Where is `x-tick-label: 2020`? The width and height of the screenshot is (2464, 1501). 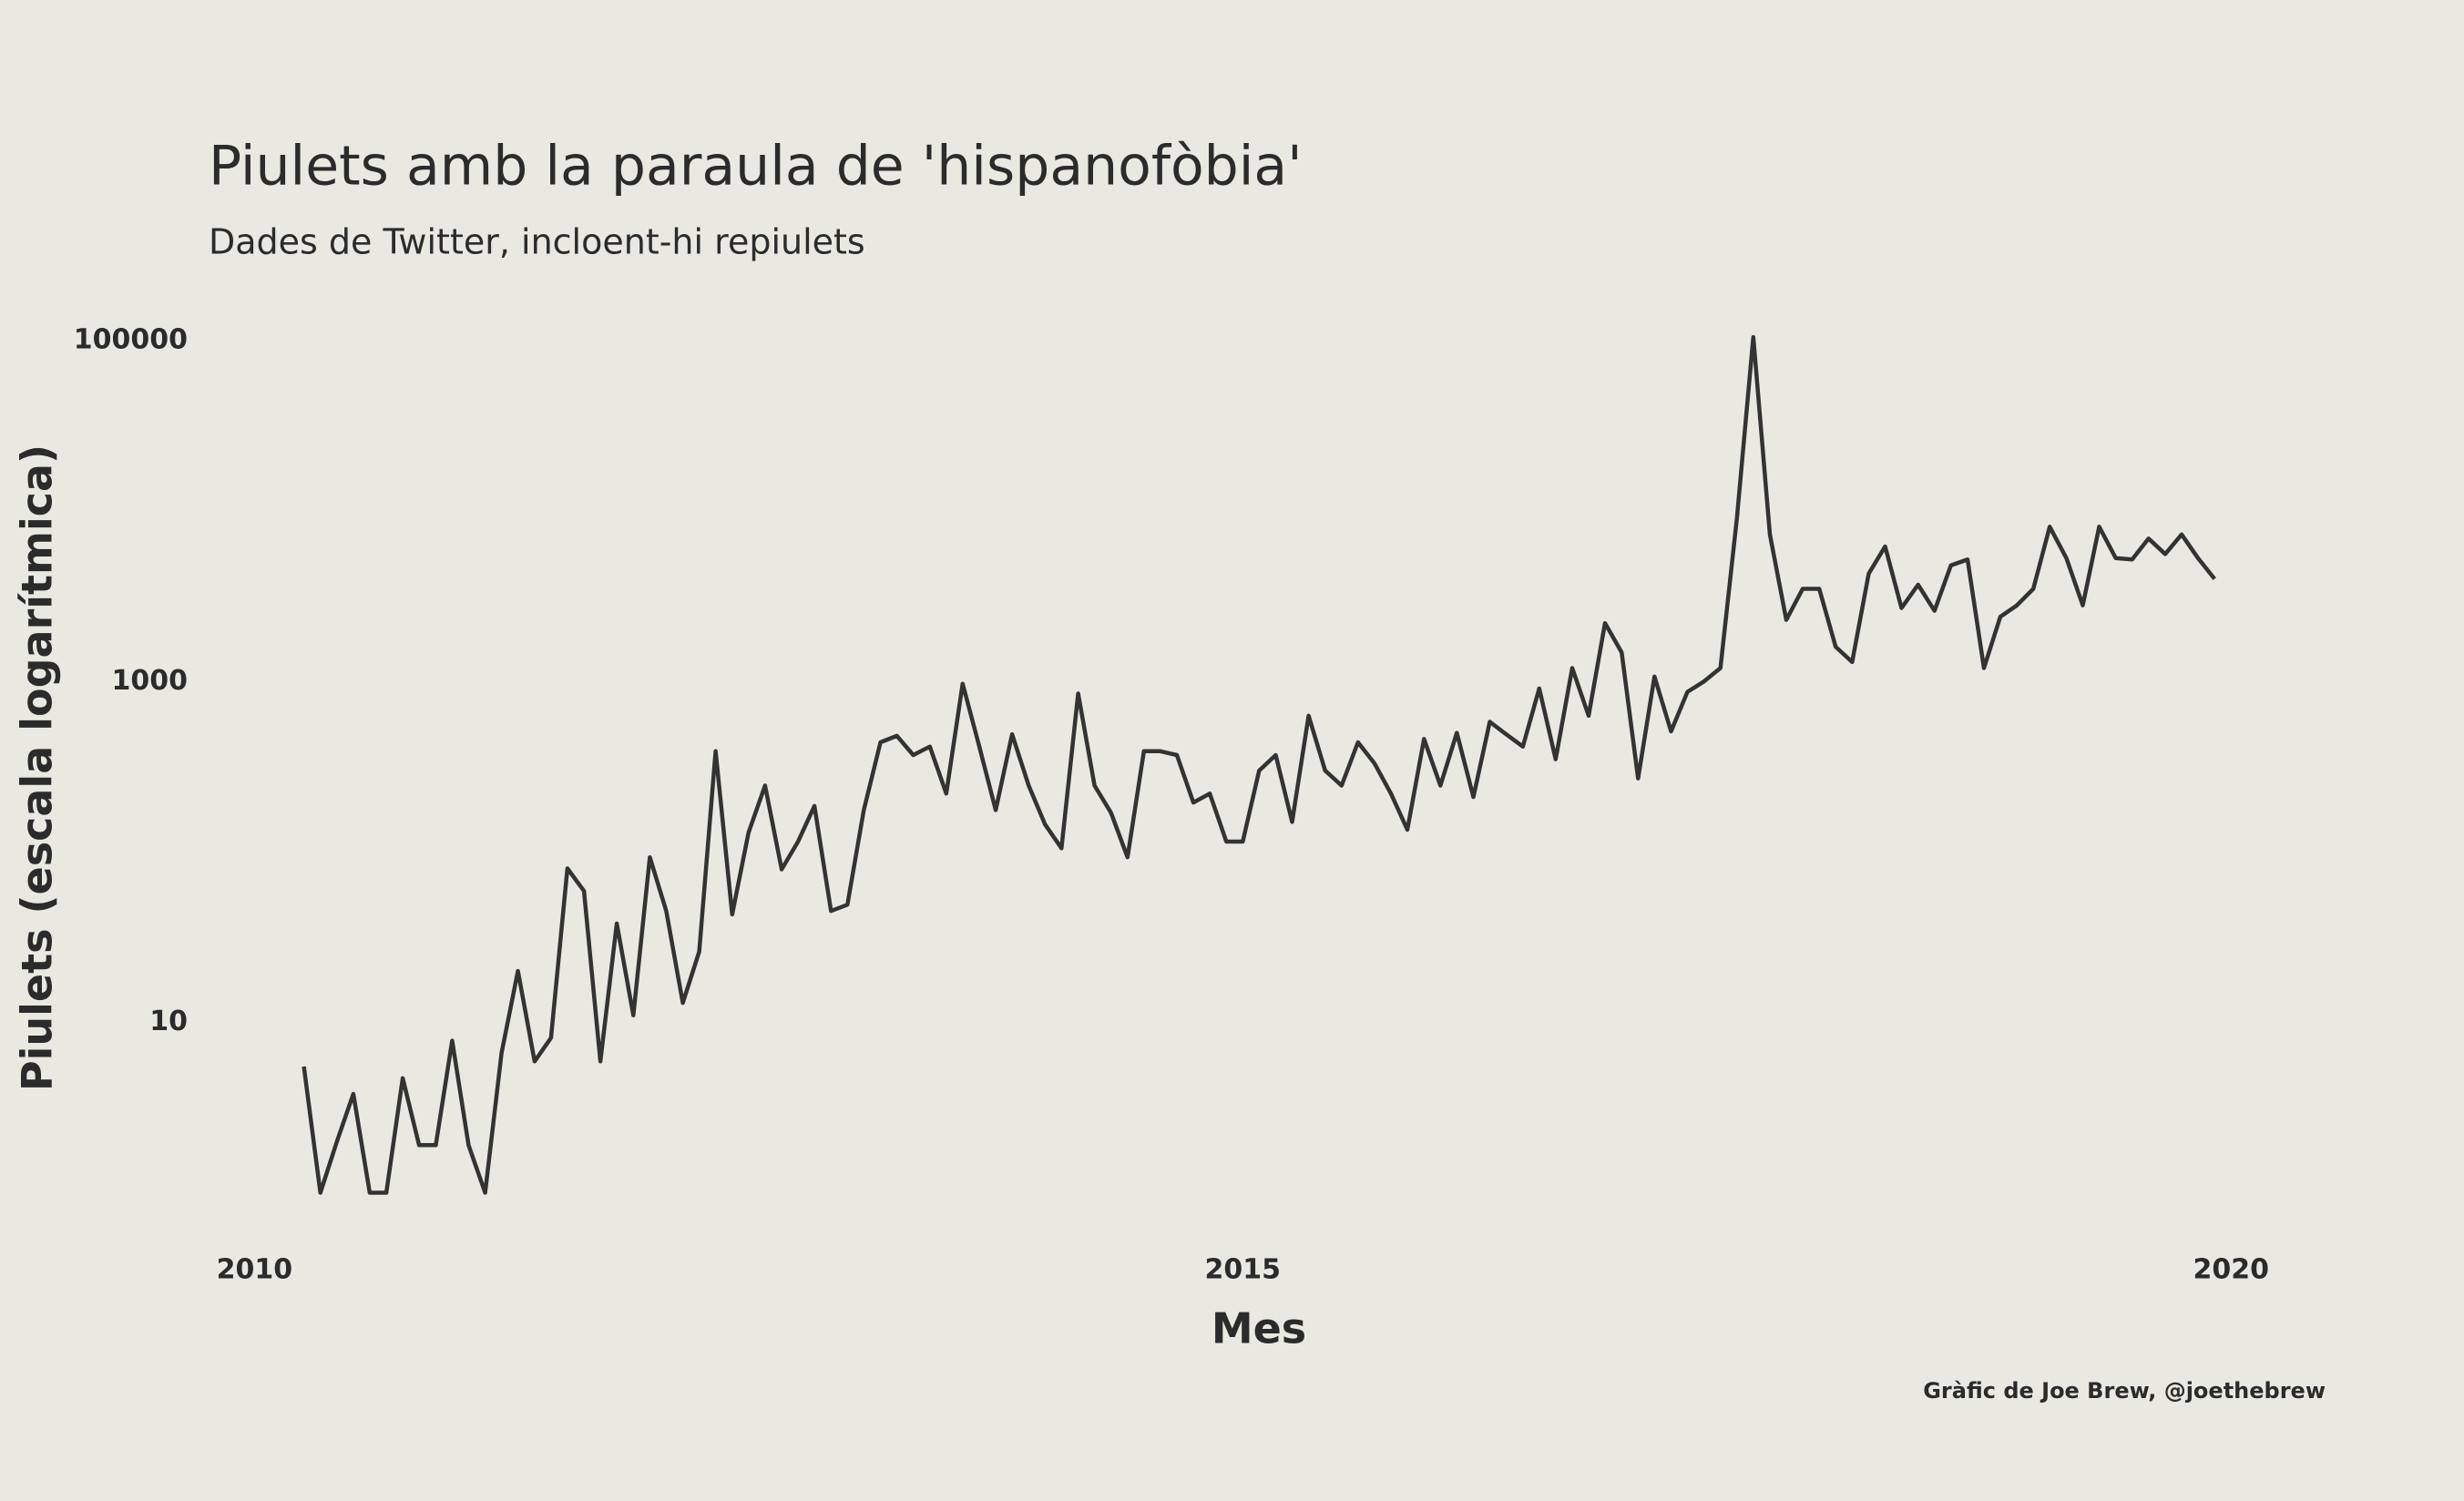 x-tick-label: 2020 is located at coordinates (2231, 1270).